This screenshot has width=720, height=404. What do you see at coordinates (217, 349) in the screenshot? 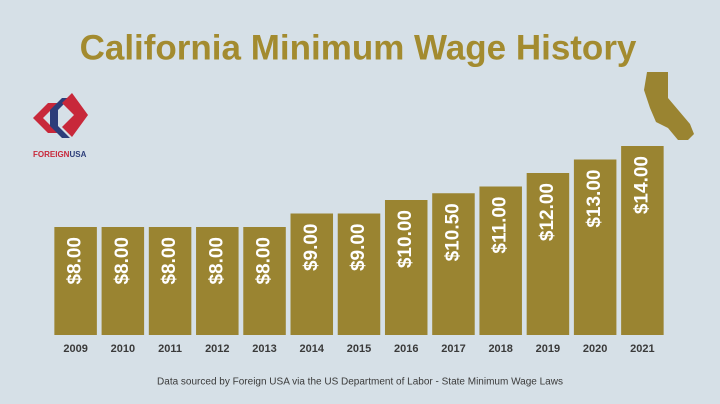
I see `x-tick-label: 2012` at bounding box center [217, 349].